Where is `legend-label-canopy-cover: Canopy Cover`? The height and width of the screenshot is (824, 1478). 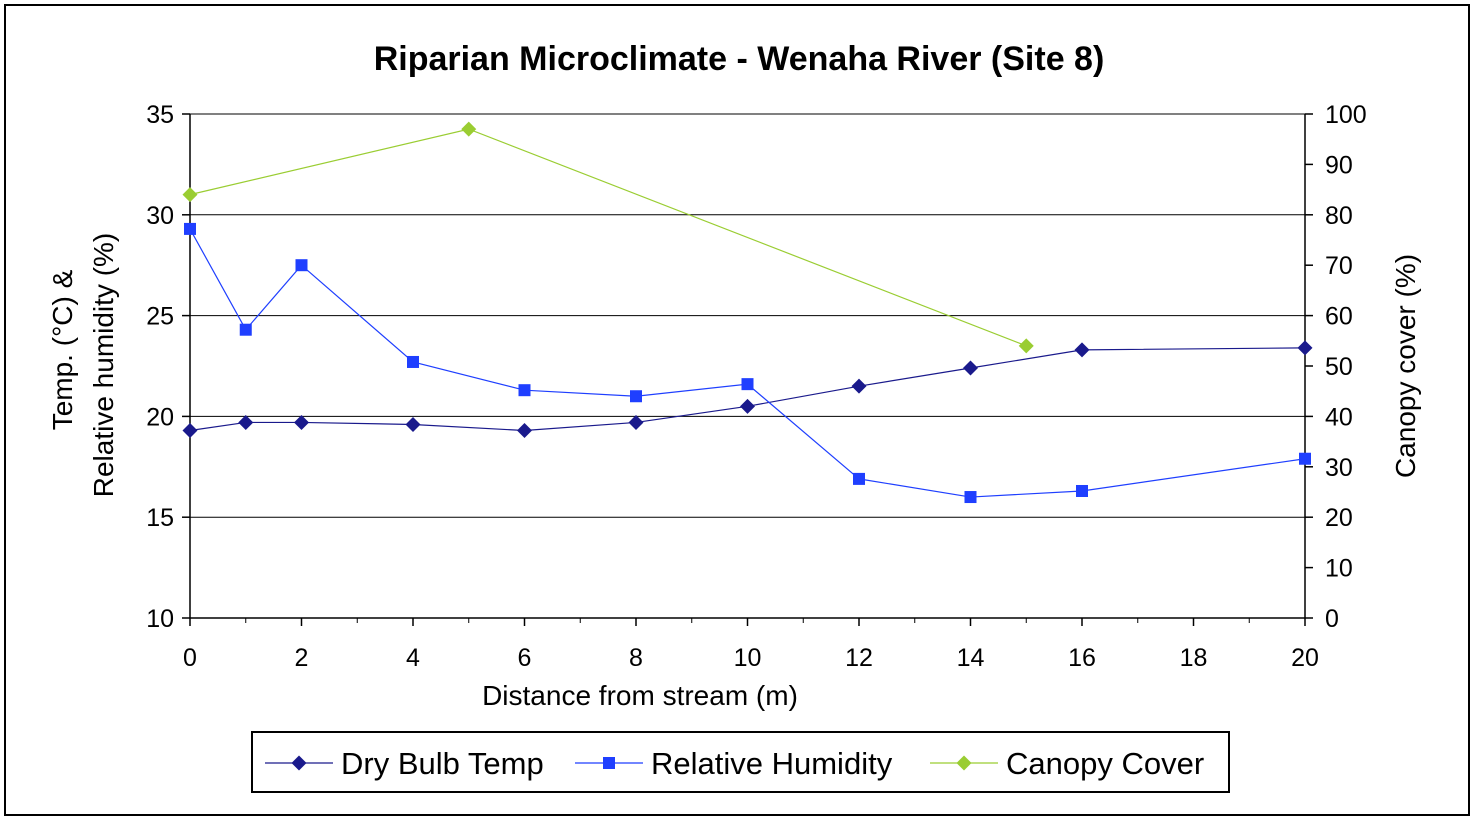 legend-label-canopy-cover: Canopy Cover is located at coordinates (1105, 763).